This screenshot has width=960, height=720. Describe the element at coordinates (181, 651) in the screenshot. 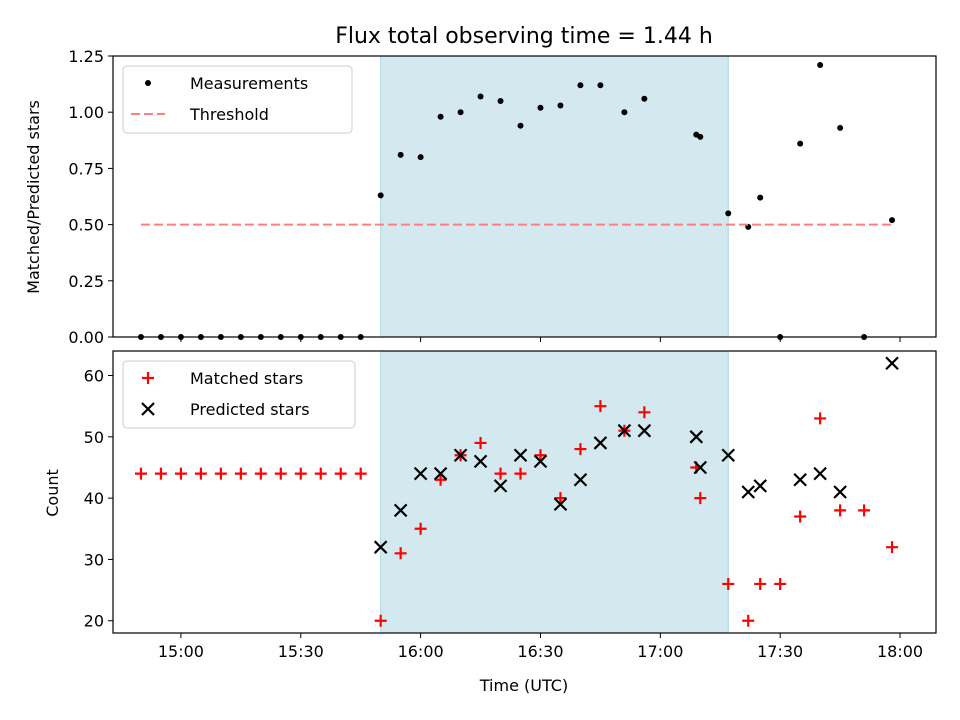

I see `x-tick-label: 15:00` at that location.